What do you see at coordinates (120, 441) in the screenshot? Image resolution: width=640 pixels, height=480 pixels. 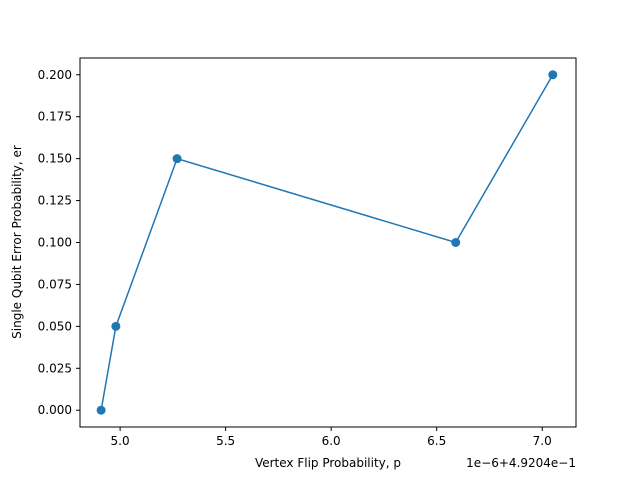 I see `x-tick-label: 5.0` at bounding box center [120, 441].